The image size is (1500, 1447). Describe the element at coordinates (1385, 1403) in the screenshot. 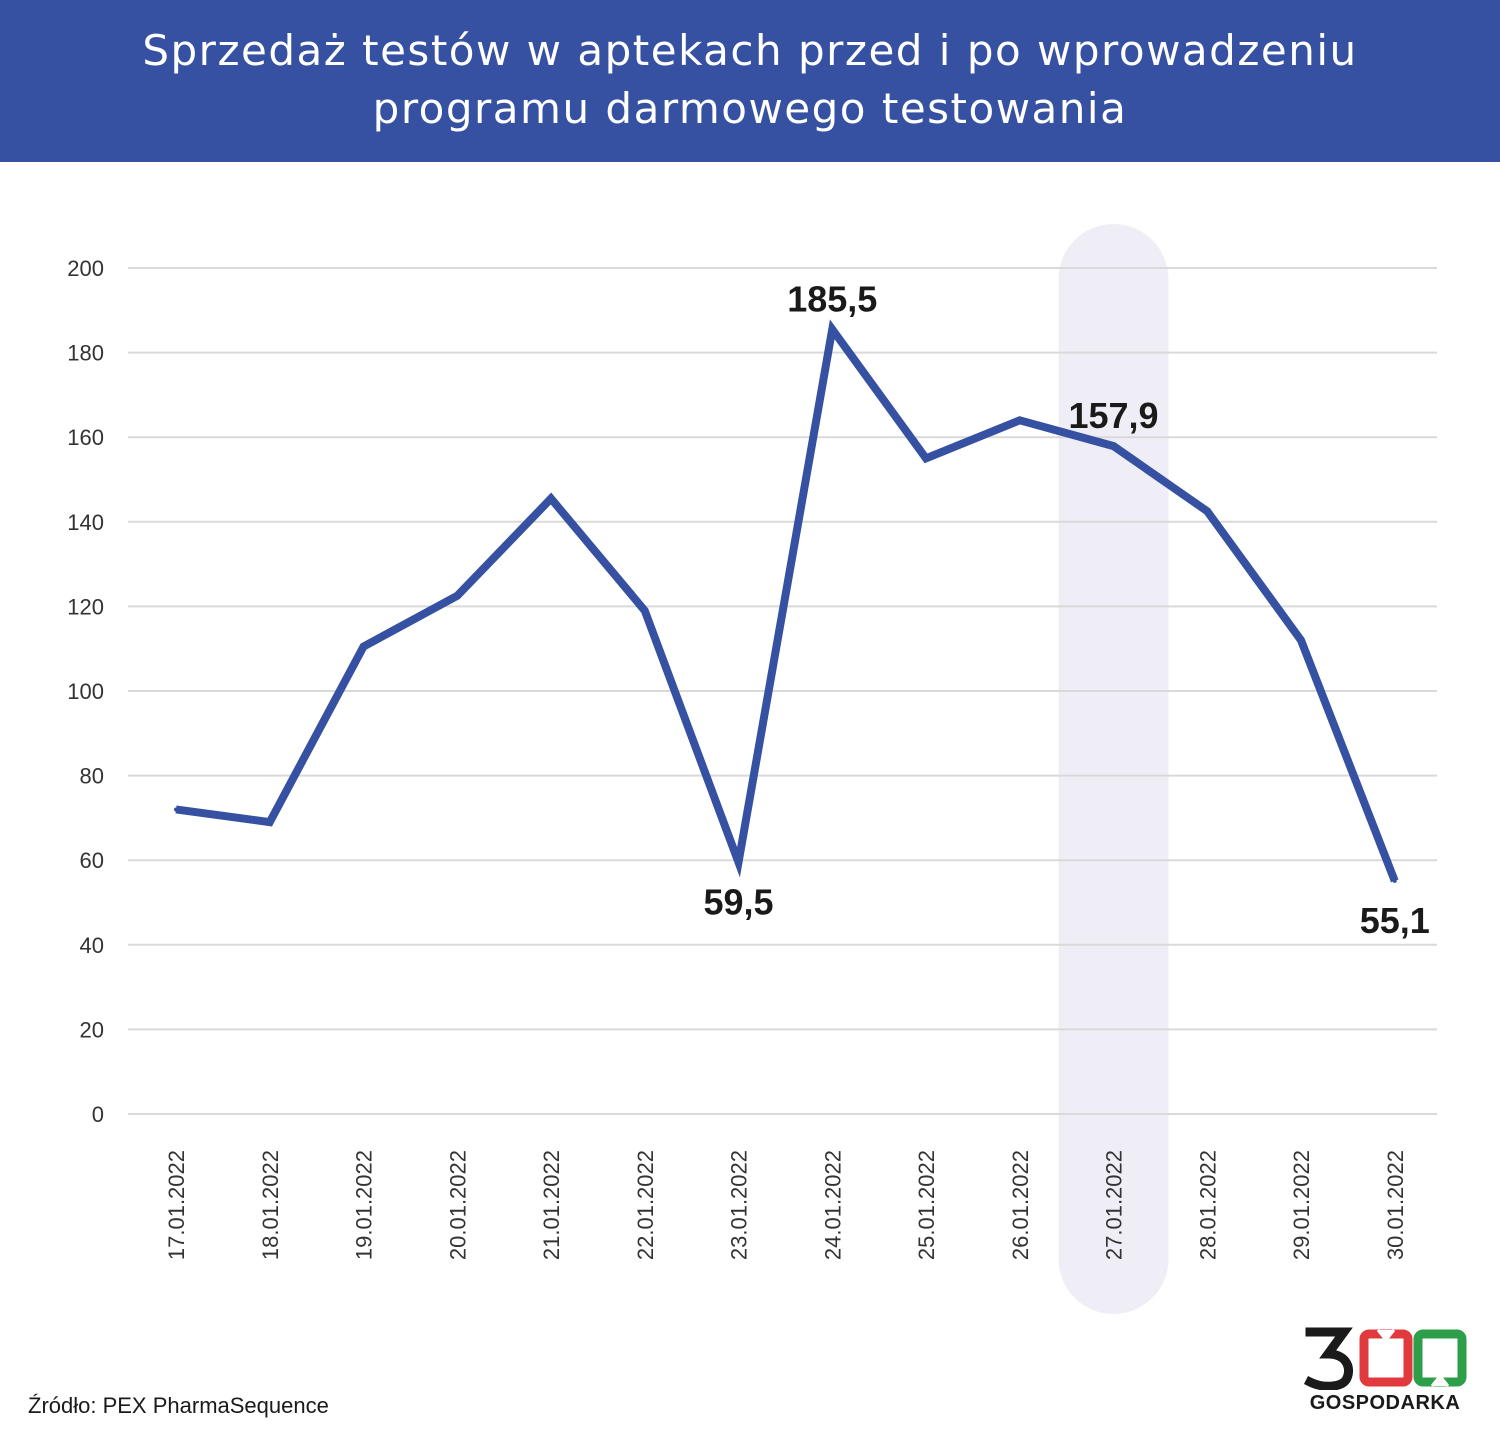

I see `logo-text: GOSPODARKA` at that location.